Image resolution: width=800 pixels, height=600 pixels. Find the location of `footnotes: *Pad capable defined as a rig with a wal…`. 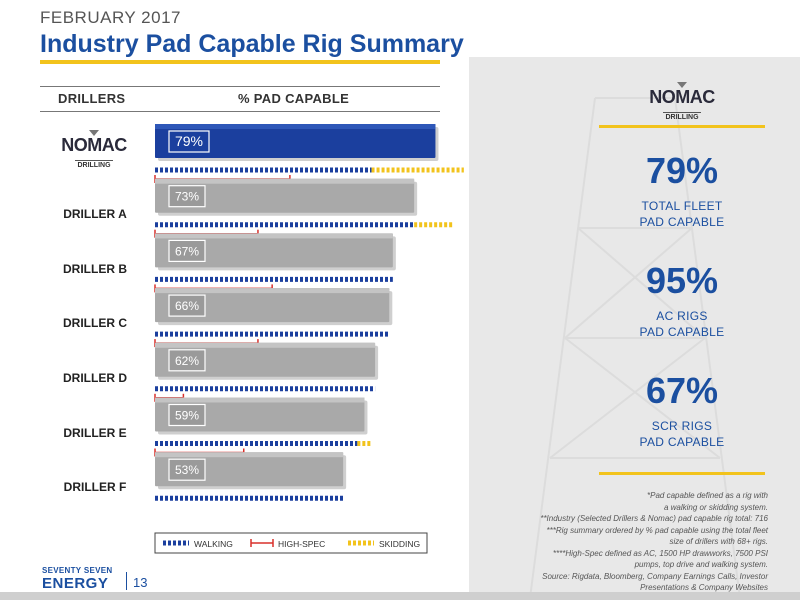

footnotes: *Pad capable defined as a rig with a wal… is located at coordinates (634, 542).